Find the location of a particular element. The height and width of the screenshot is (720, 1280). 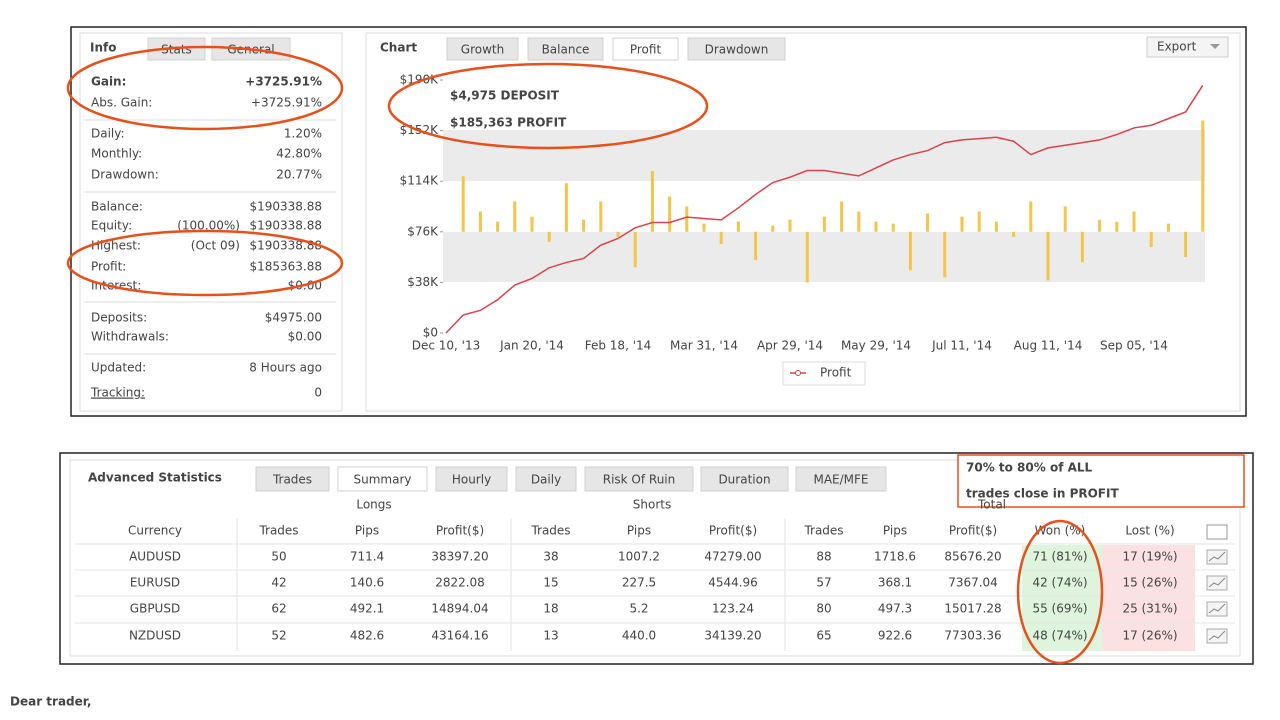

info-value: +3725.91% is located at coordinates (283, 82).